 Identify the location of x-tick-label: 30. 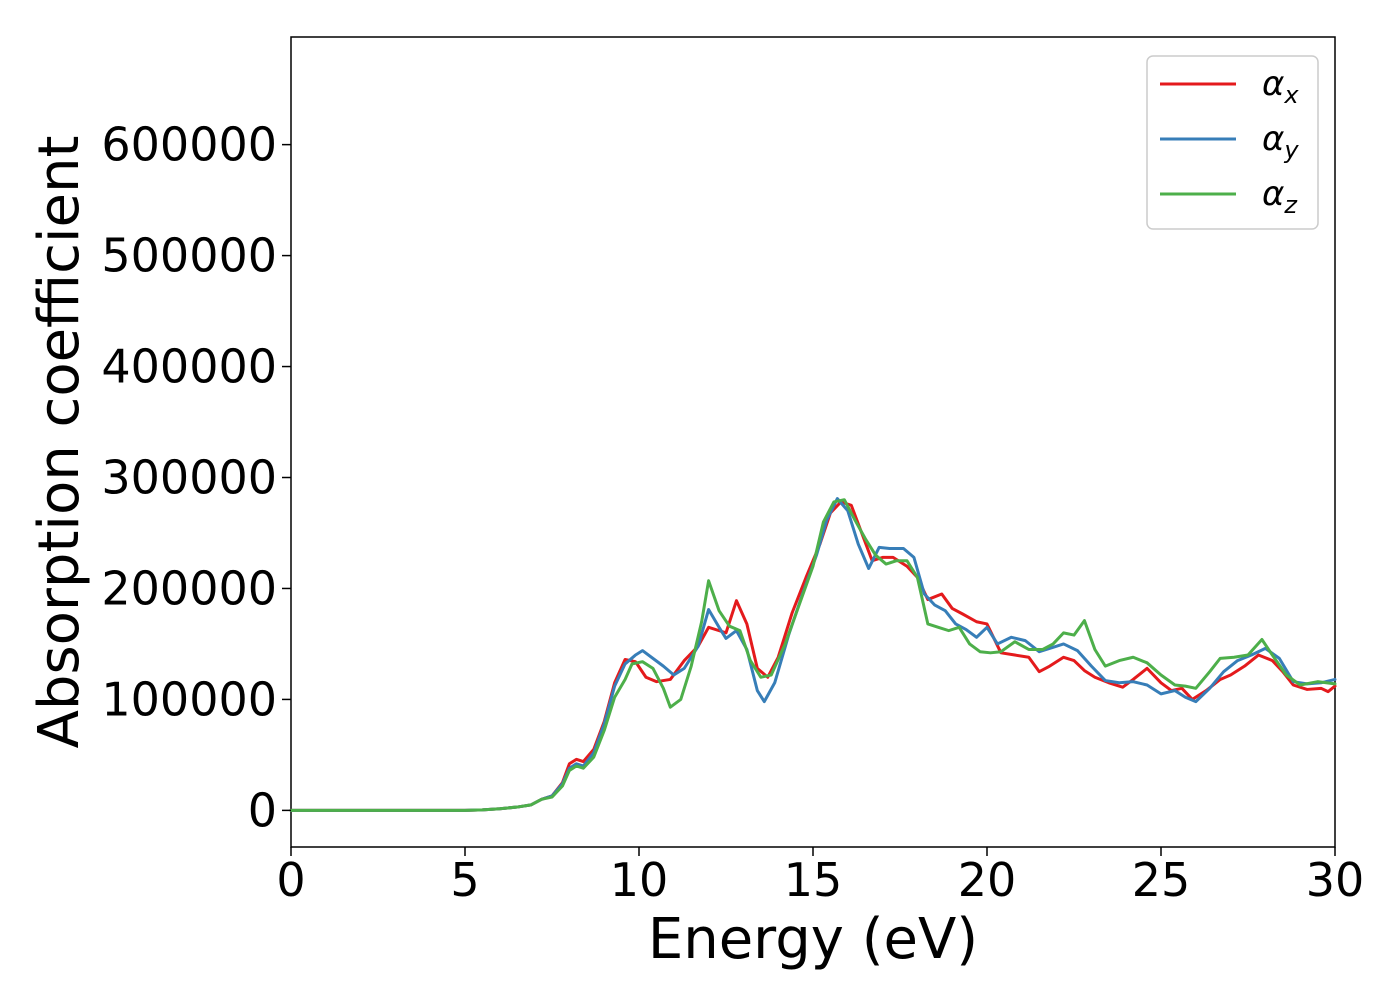
(1335, 880).